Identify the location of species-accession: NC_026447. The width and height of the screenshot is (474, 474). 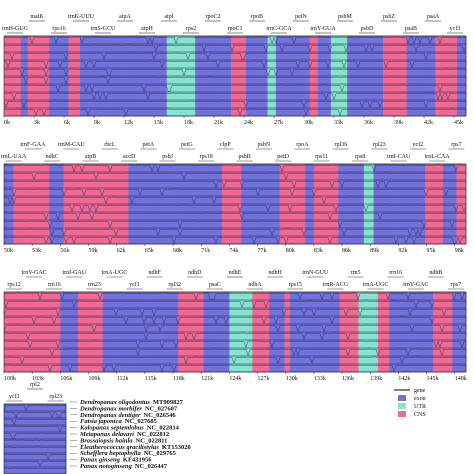
(151, 466).